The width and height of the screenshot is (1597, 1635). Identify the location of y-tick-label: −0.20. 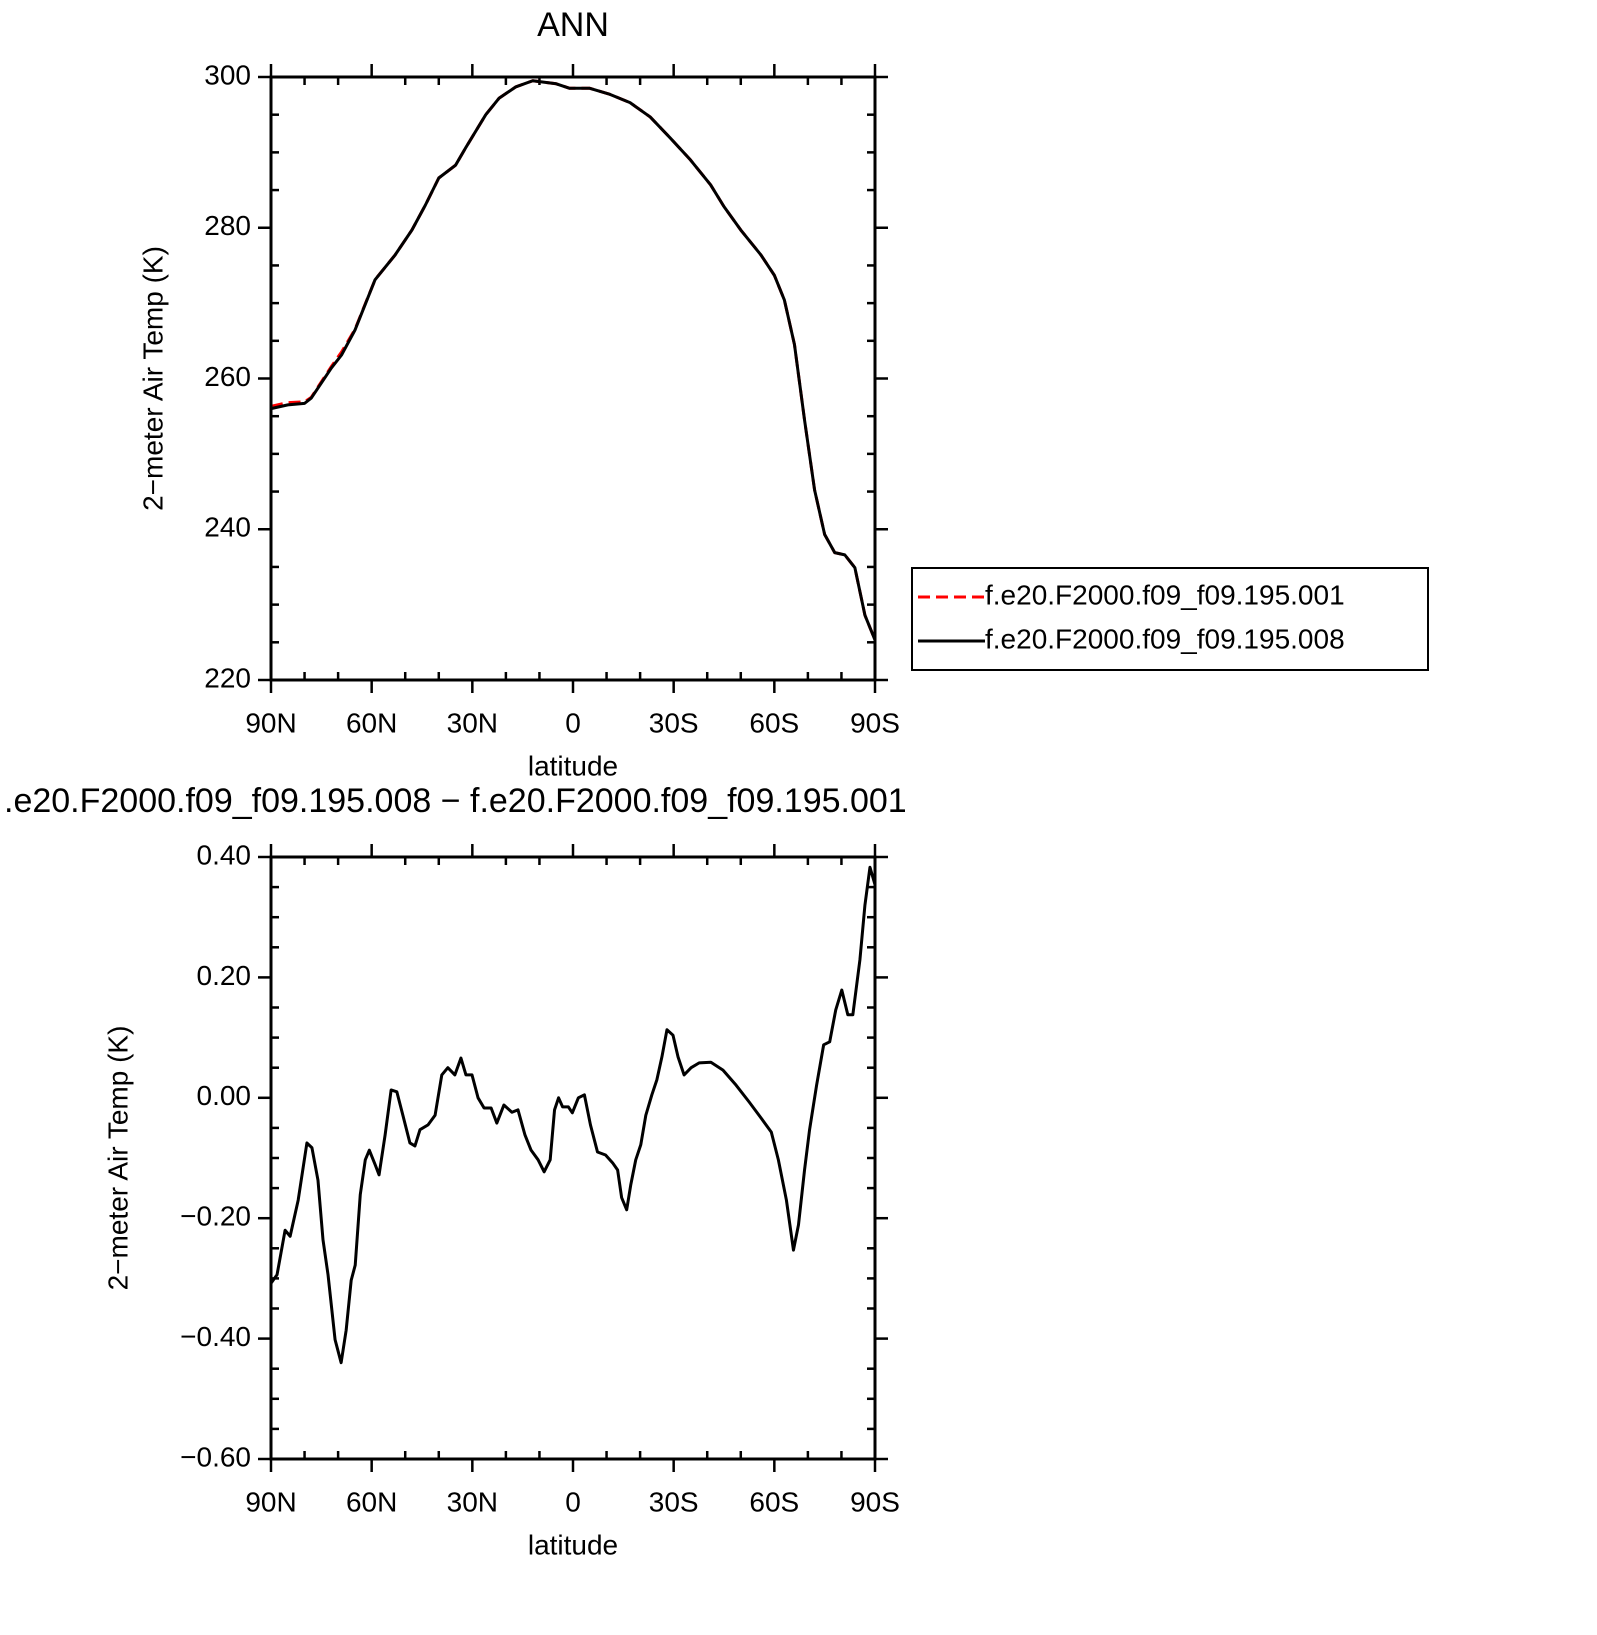
(215, 1216).